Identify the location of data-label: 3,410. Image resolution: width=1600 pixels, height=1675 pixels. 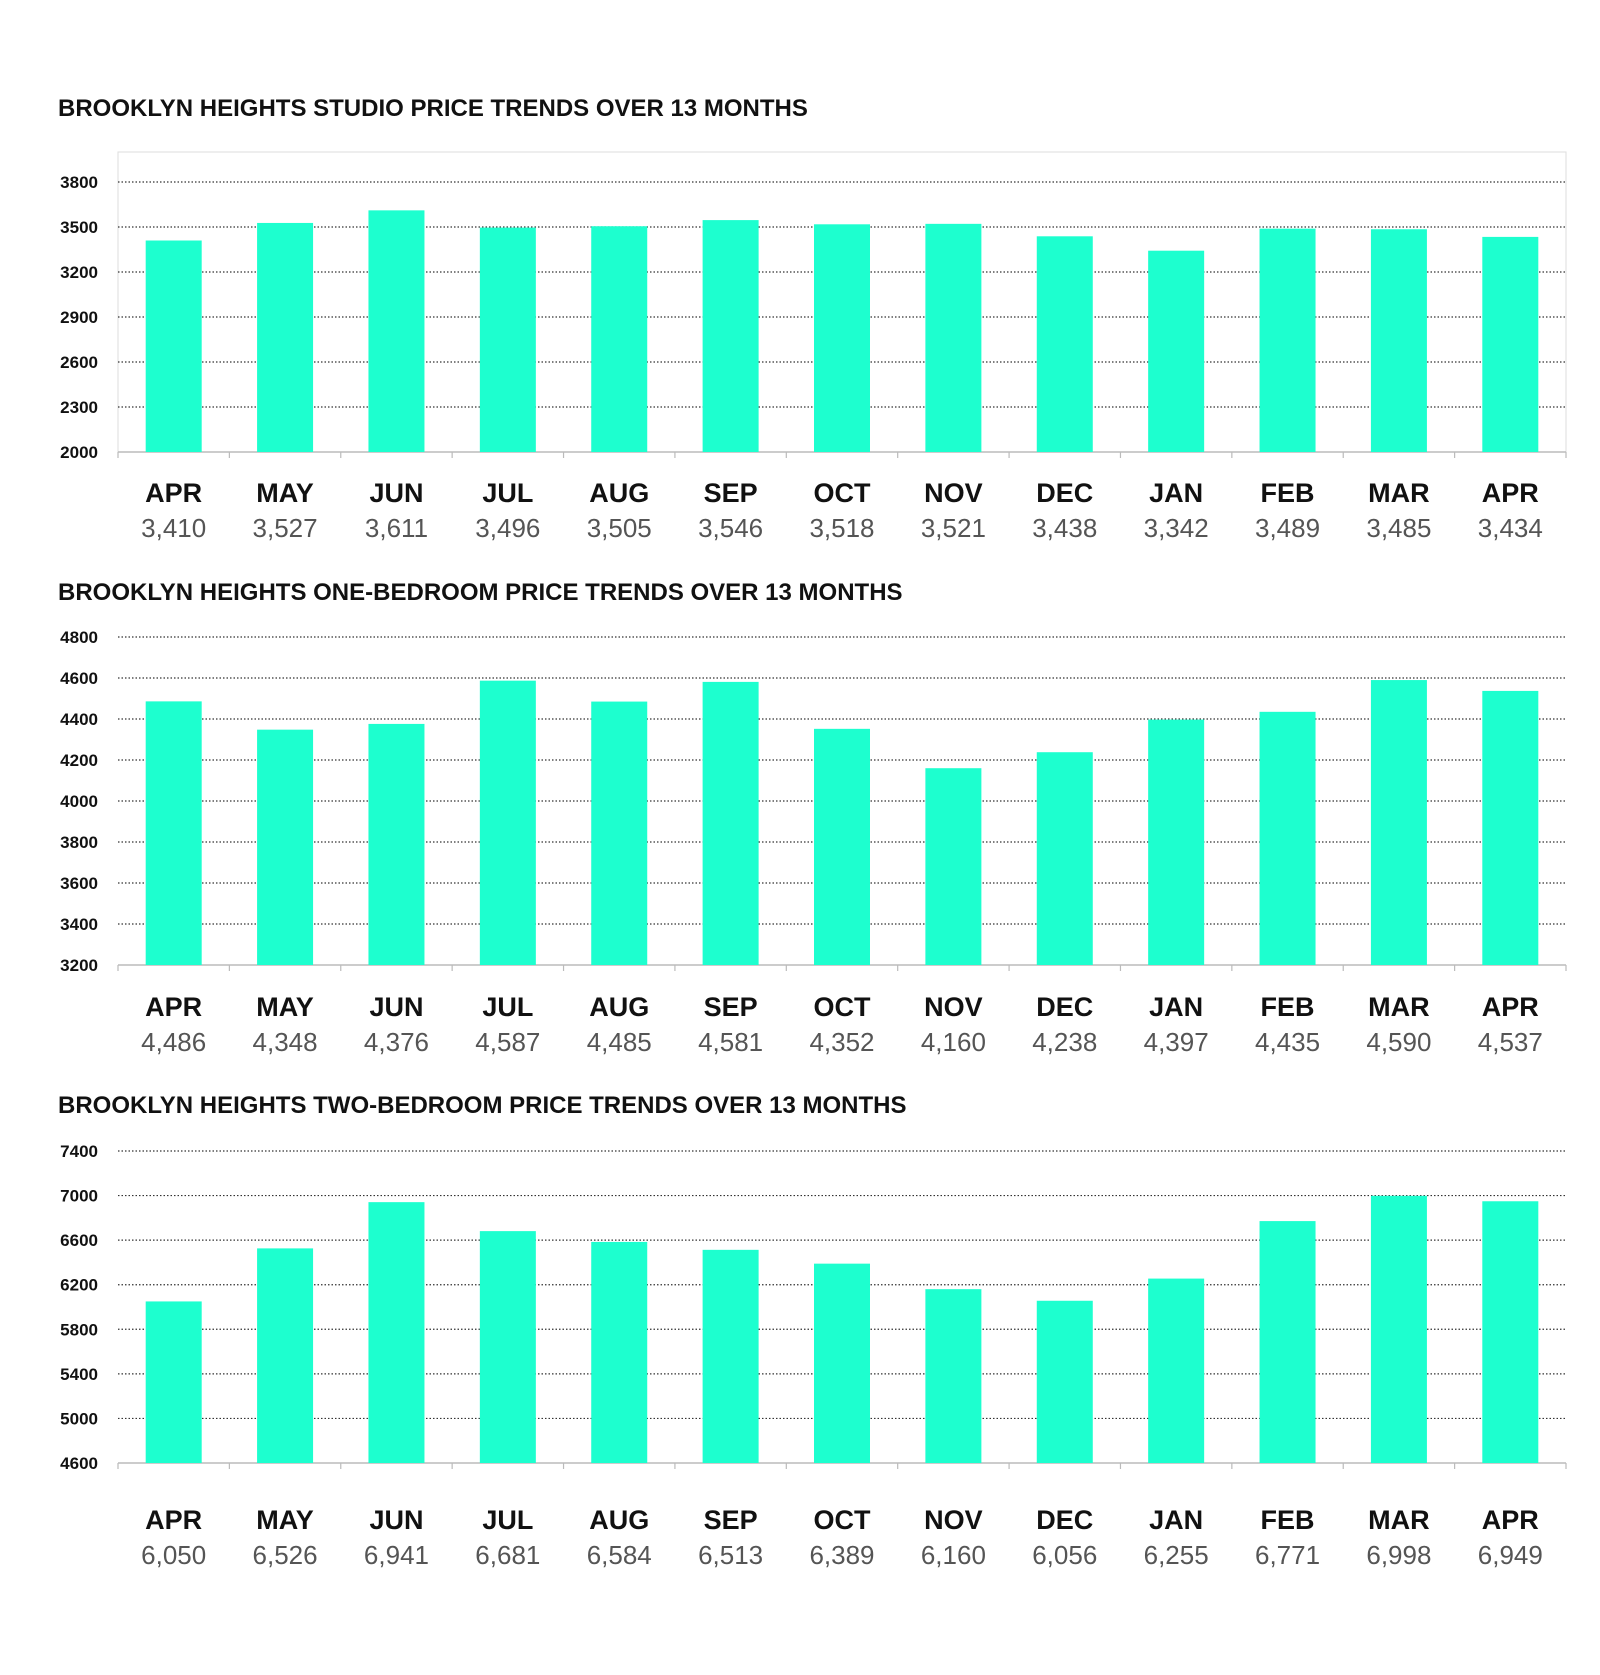
(173, 528).